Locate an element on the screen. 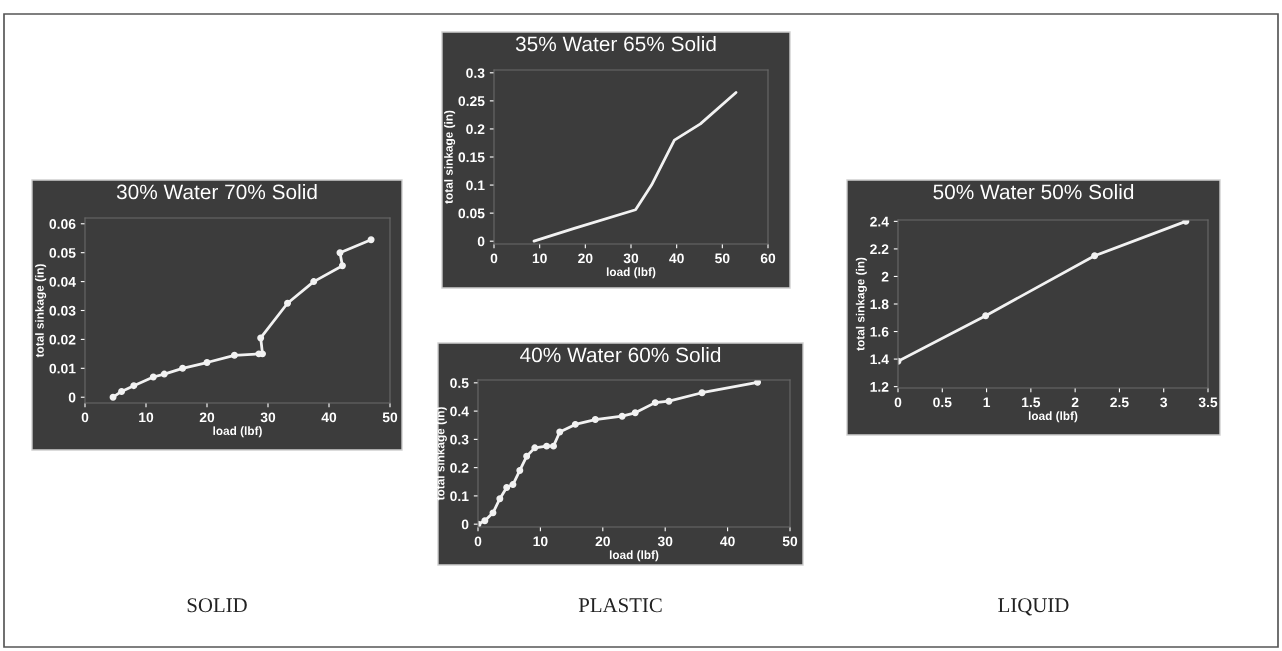 This screenshot has height=651, width=1282. x-tick-label: 0.5 is located at coordinates (942, 402).